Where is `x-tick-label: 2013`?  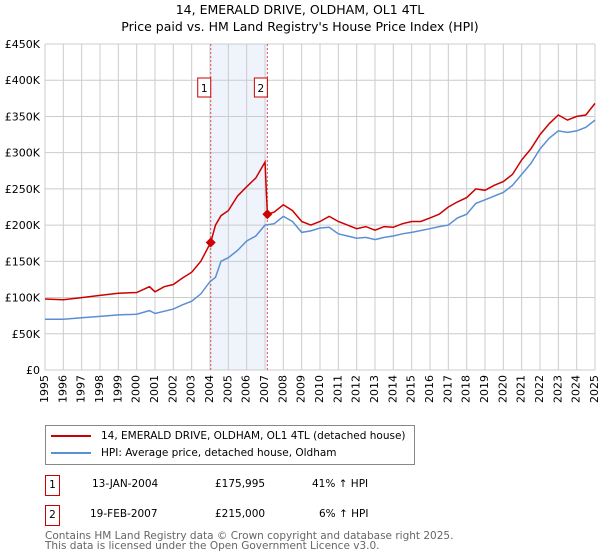
x-tick-label: 2013 is located at coordinates (374, 389).